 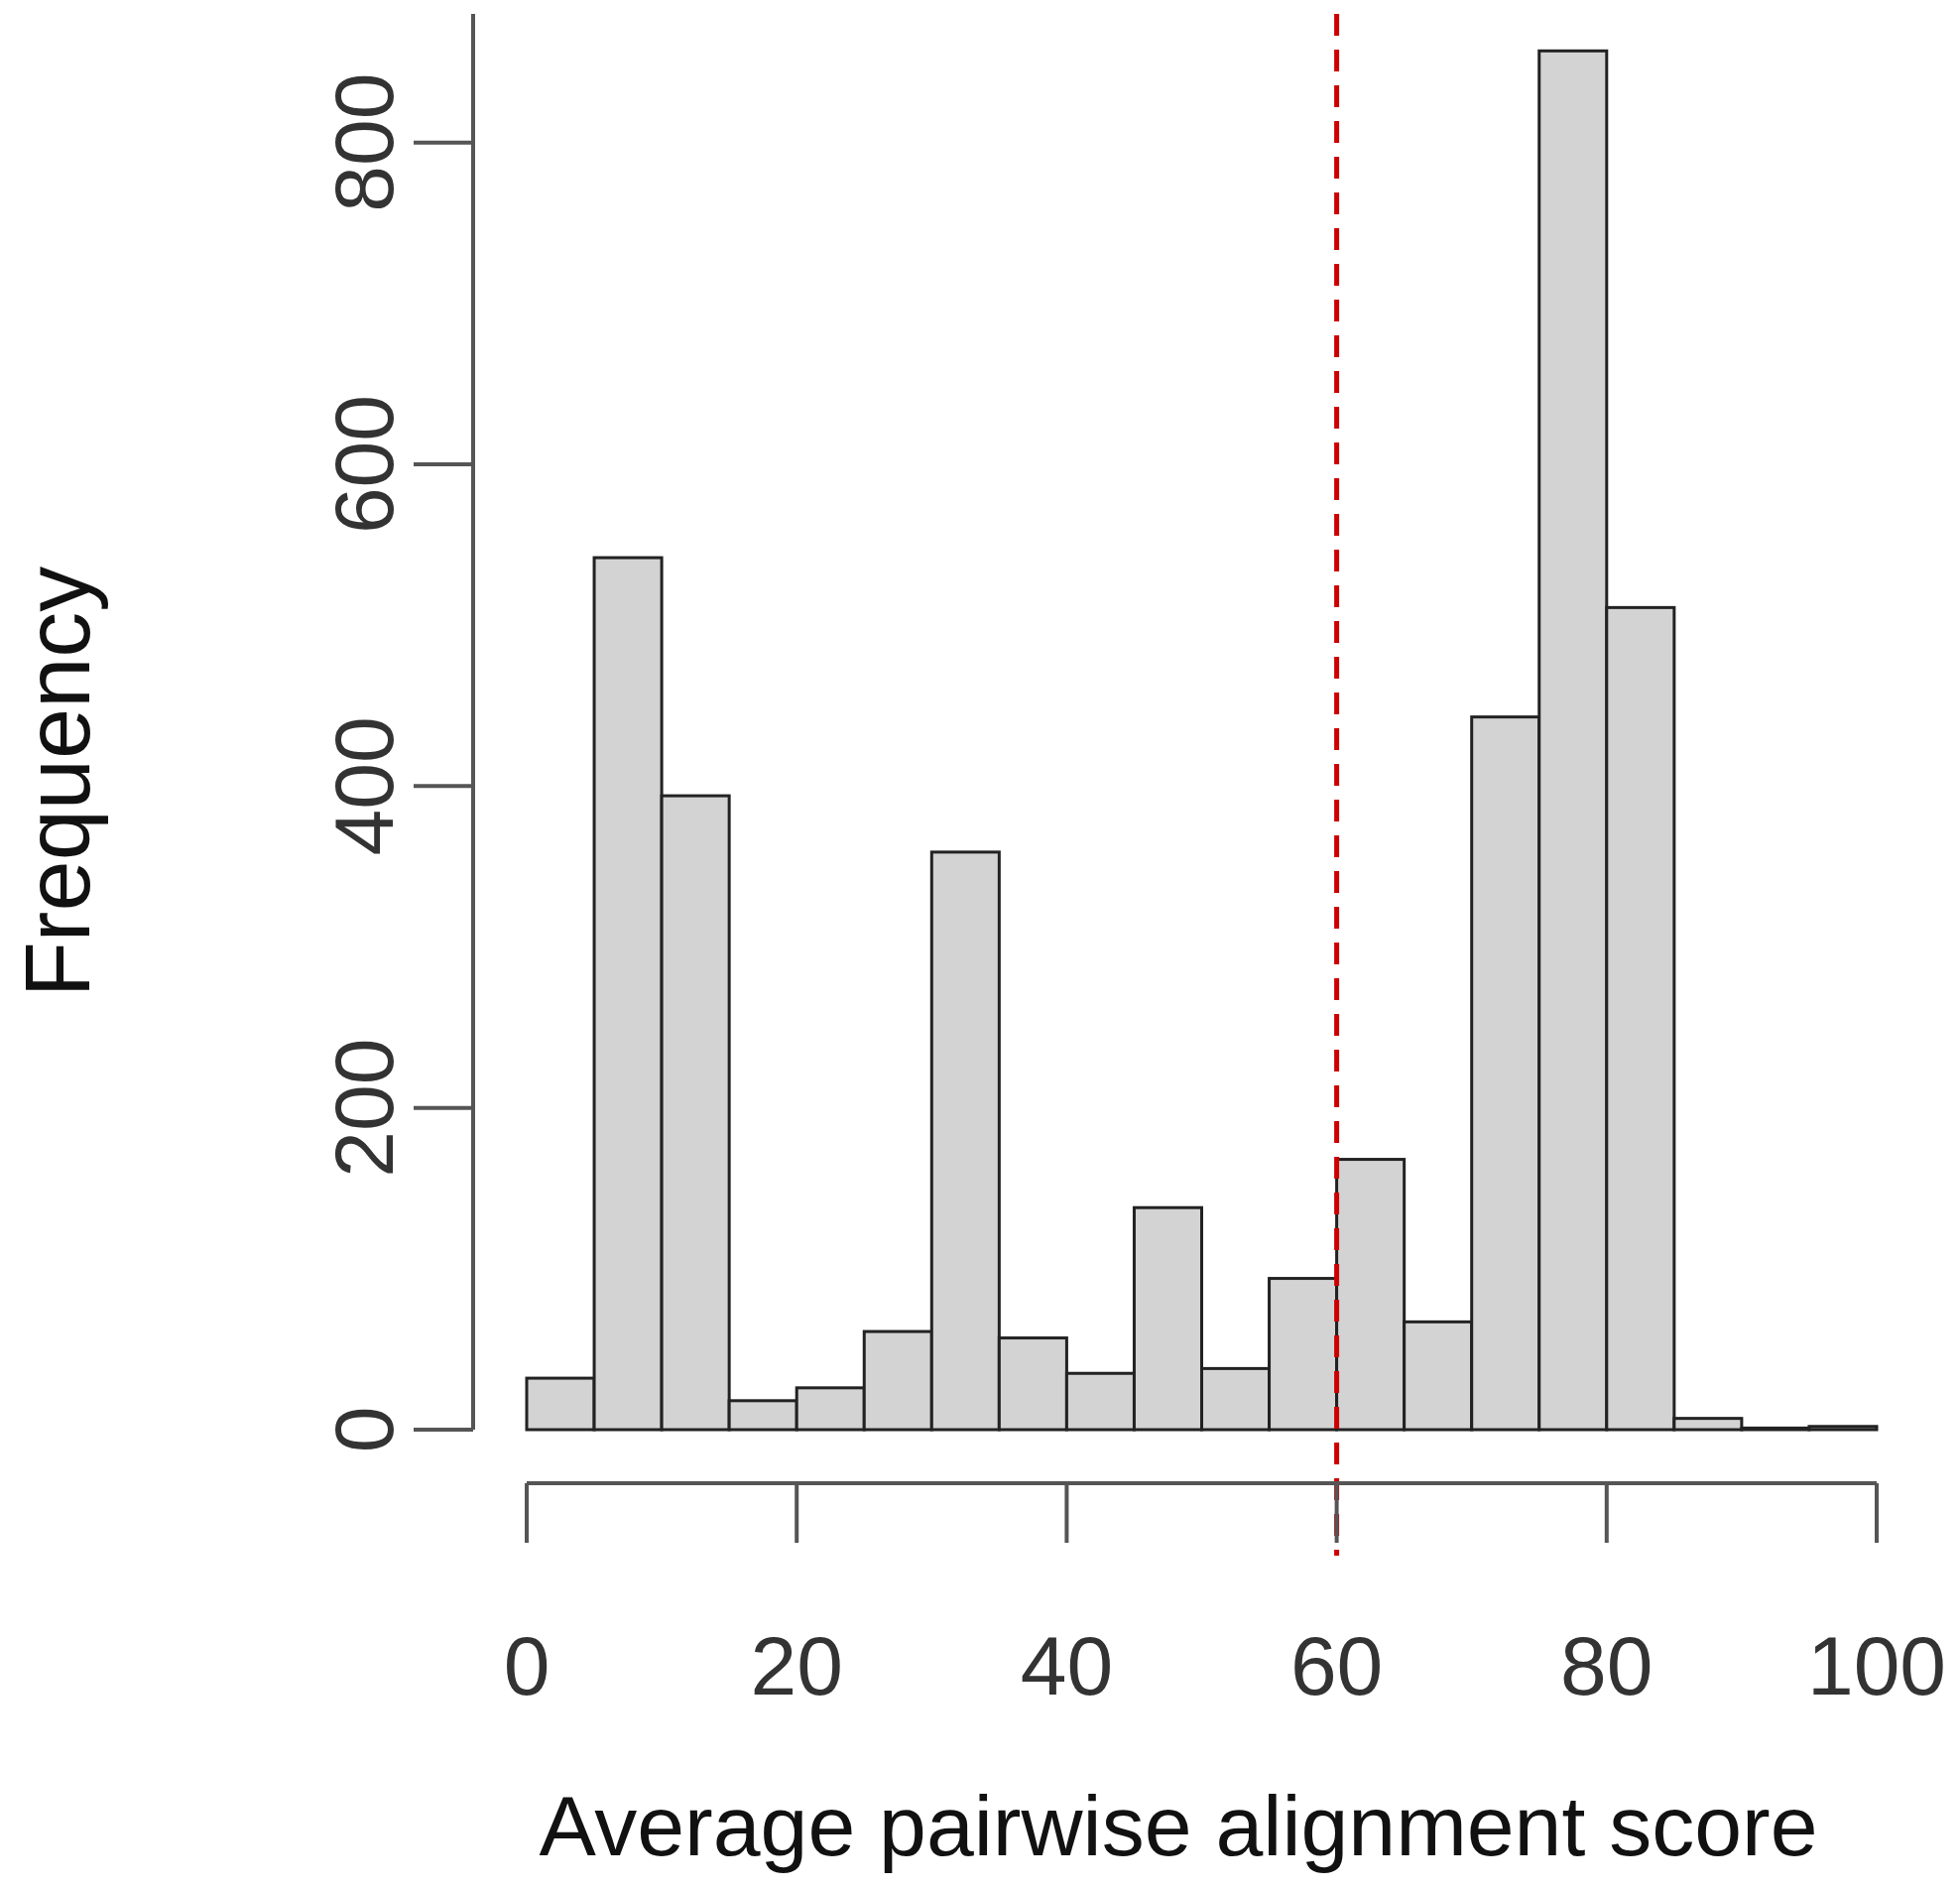 I want to click on x-tick-label: 0, so click(x=527, y=1665).